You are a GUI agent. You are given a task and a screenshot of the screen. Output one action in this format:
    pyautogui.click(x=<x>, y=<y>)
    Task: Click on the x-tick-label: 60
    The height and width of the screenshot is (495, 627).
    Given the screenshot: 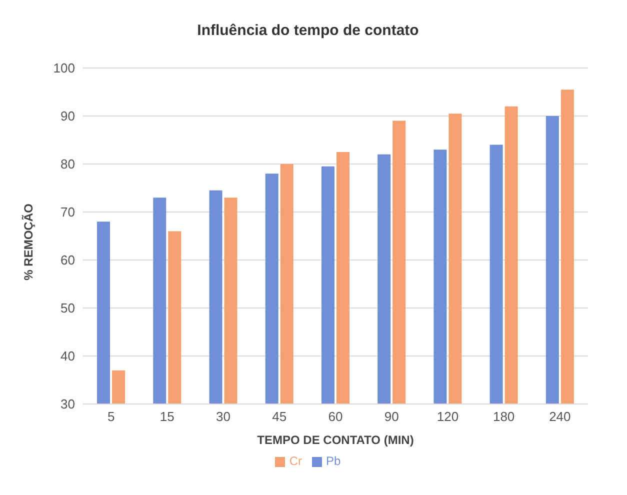 What is the action you would take?
    pyautogui.click(x=335, y=416)
    